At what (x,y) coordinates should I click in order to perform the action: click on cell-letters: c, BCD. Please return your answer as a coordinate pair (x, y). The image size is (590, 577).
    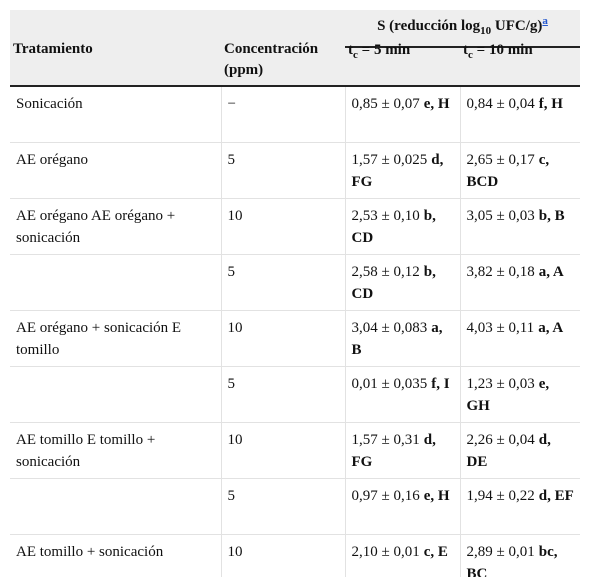
    Looking at the image, I should click on (508, 171).